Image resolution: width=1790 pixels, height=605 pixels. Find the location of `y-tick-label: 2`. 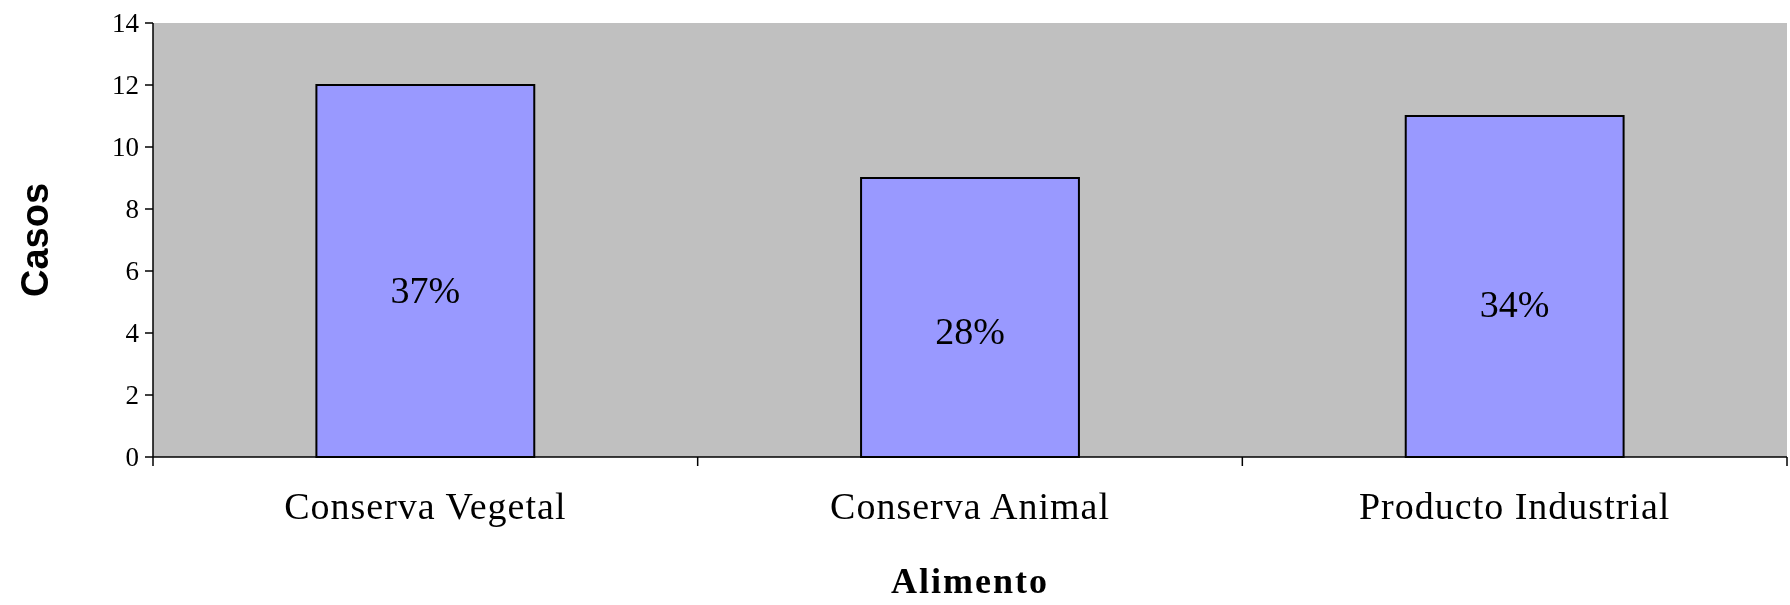

y-tick-label: 2 is located at coordinates (132, 395).